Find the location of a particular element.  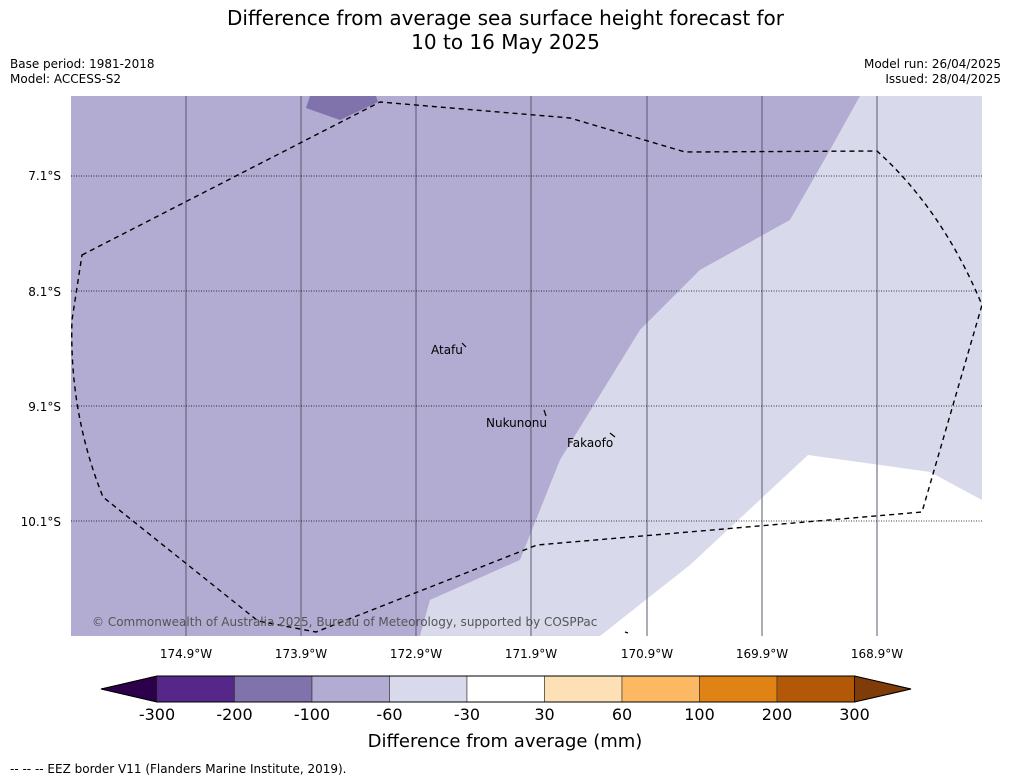

colorbar-tick-label: -200 is located at coordinates (234, 714).